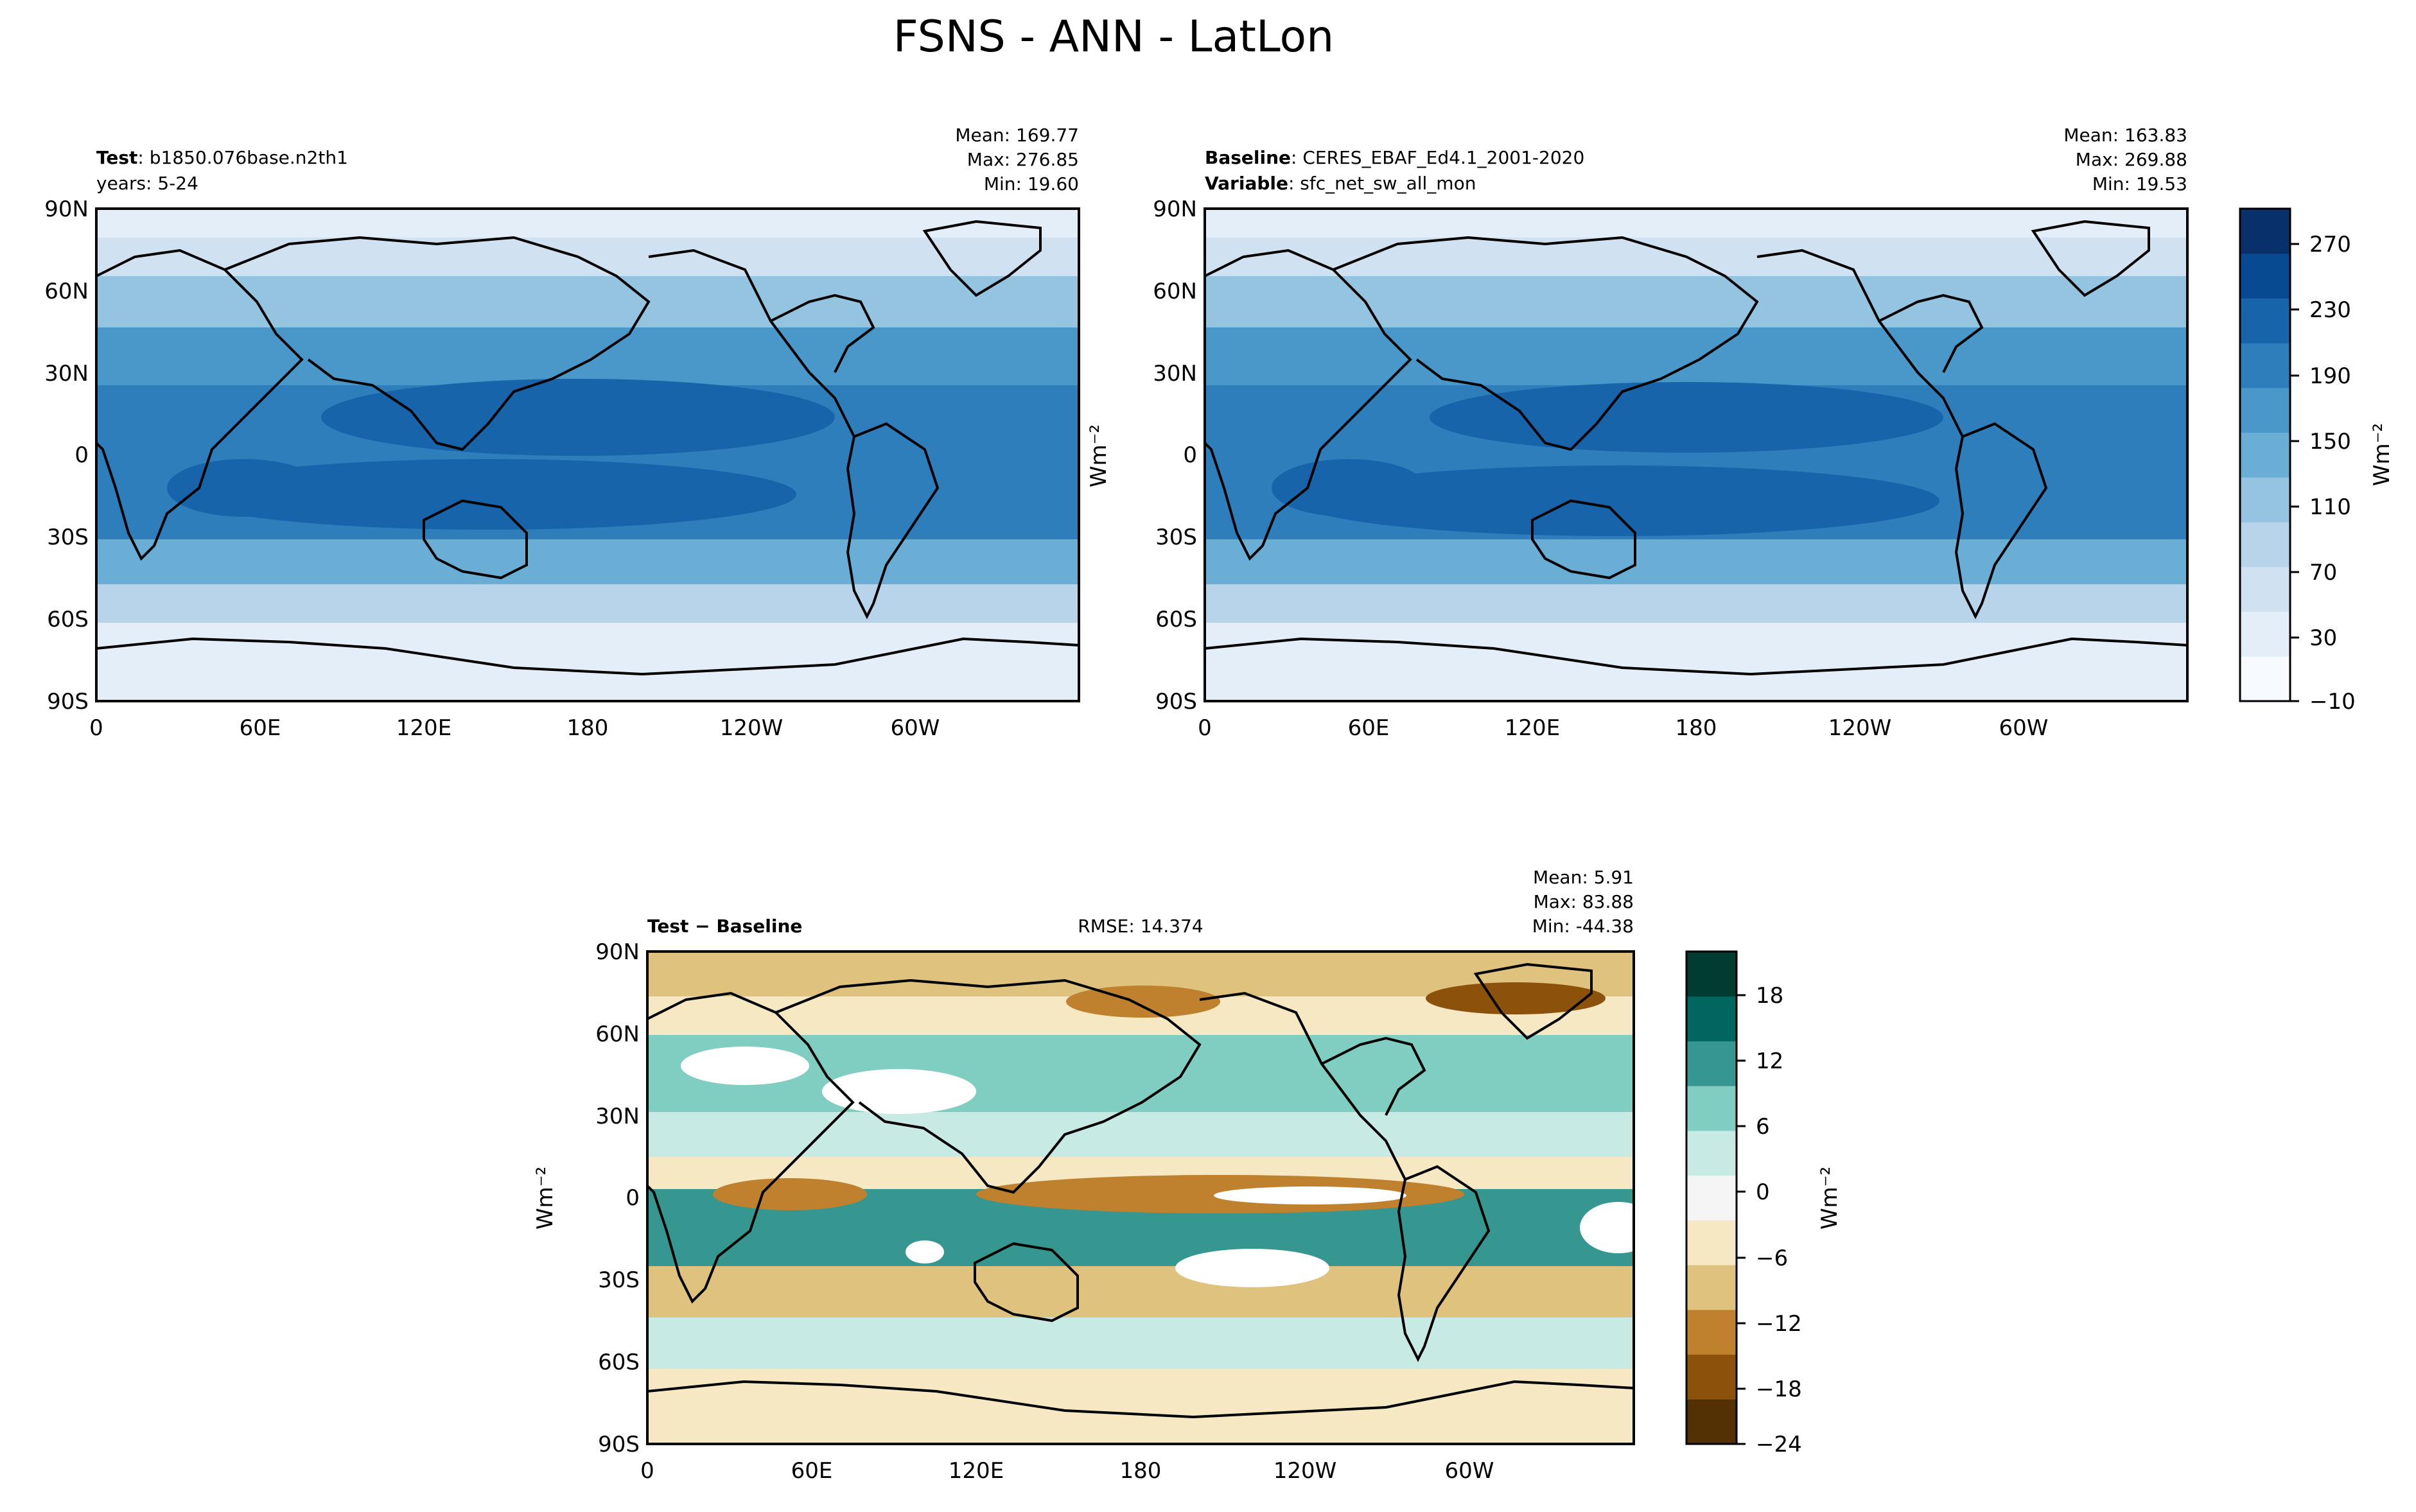  Describe the element at coordinates (2332, 702) in the screenshot. I see `colorbar-tick: −10` at that location.